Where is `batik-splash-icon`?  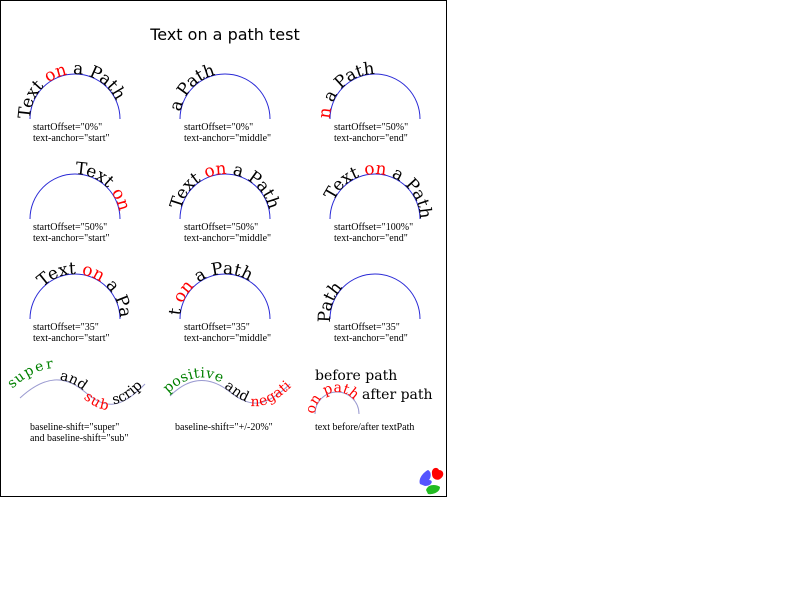 batik-splash-icon is located at coordinates (431, 481).